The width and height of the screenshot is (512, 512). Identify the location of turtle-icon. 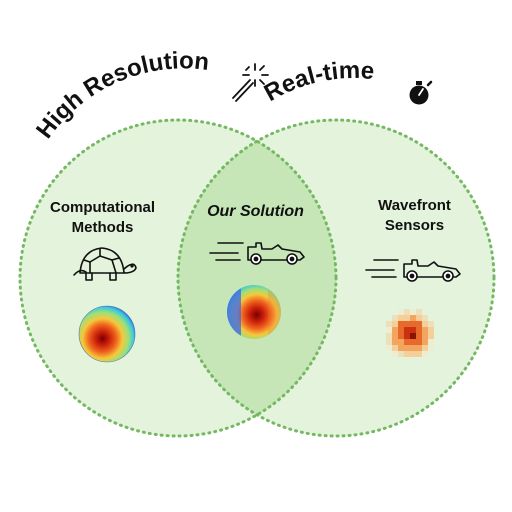
(105, 264).